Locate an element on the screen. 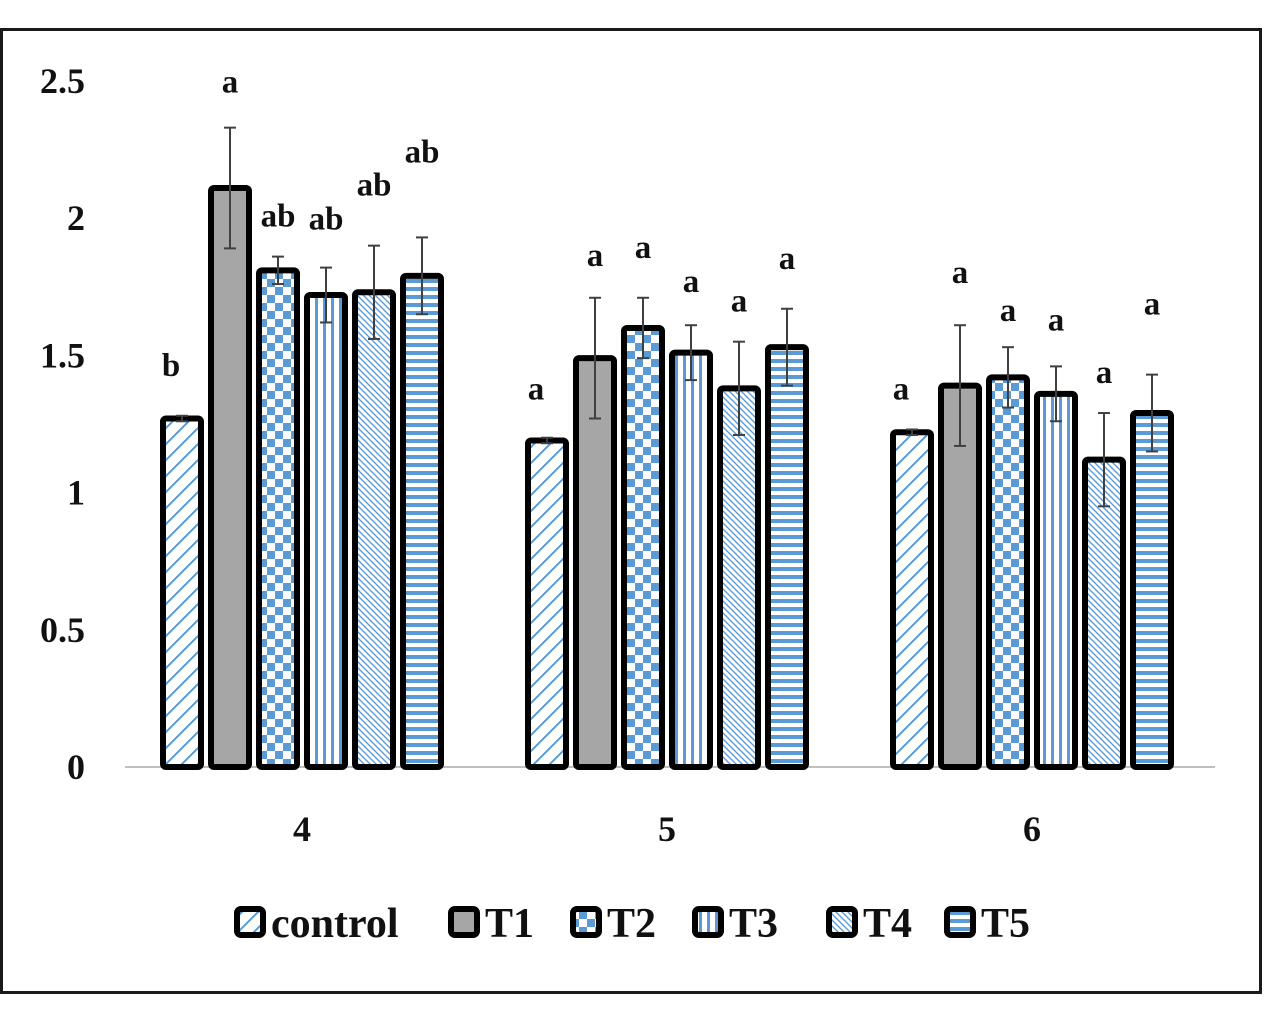 The image size is (1288, 1015). legend-label: T5 is located at coordinates (1005, 924).